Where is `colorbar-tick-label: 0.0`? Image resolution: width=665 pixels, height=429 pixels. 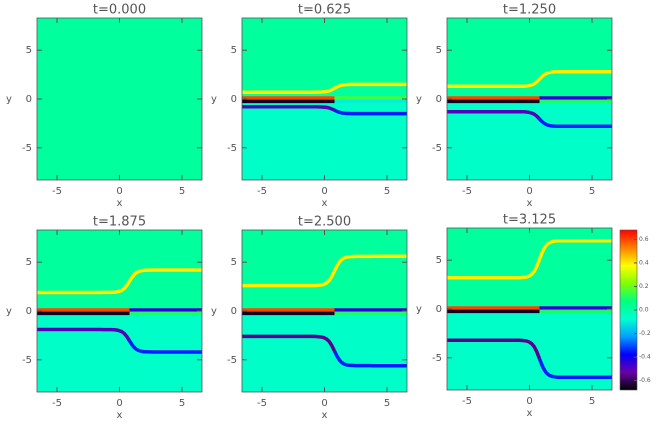
colorbar-tick-label: 0.0 is located at coordinates (644, 310).